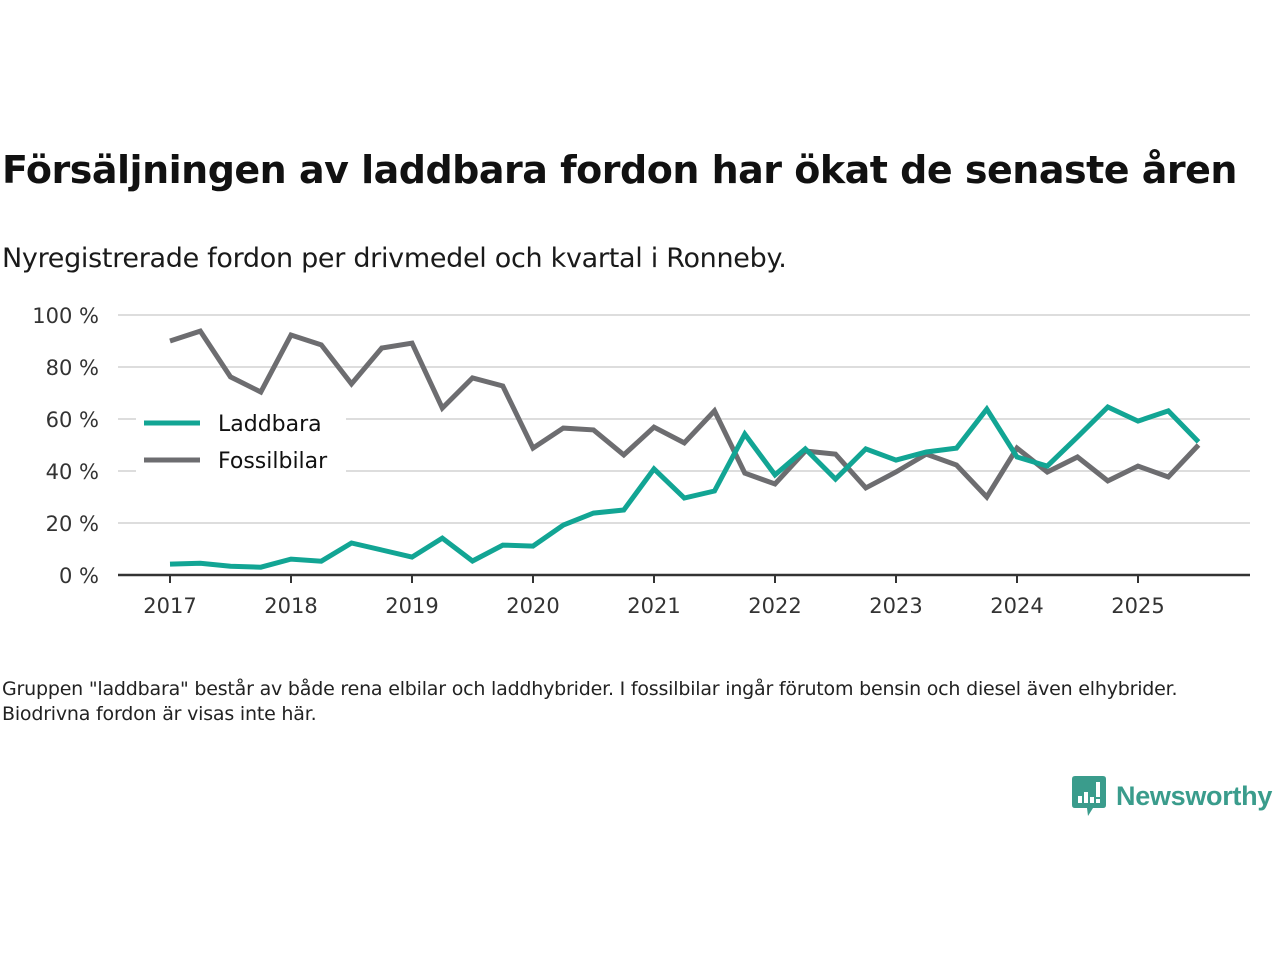 This screenshot has height=960, width=1280. I want to click on legend: Laddbara Fossilbilar, so click(241, 442).